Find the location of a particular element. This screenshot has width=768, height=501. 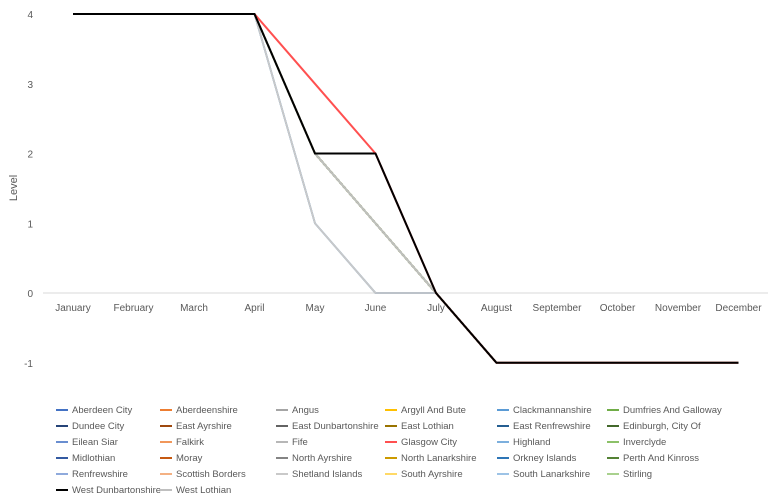

x-tick-label: May is located at coordinates (315, 308).